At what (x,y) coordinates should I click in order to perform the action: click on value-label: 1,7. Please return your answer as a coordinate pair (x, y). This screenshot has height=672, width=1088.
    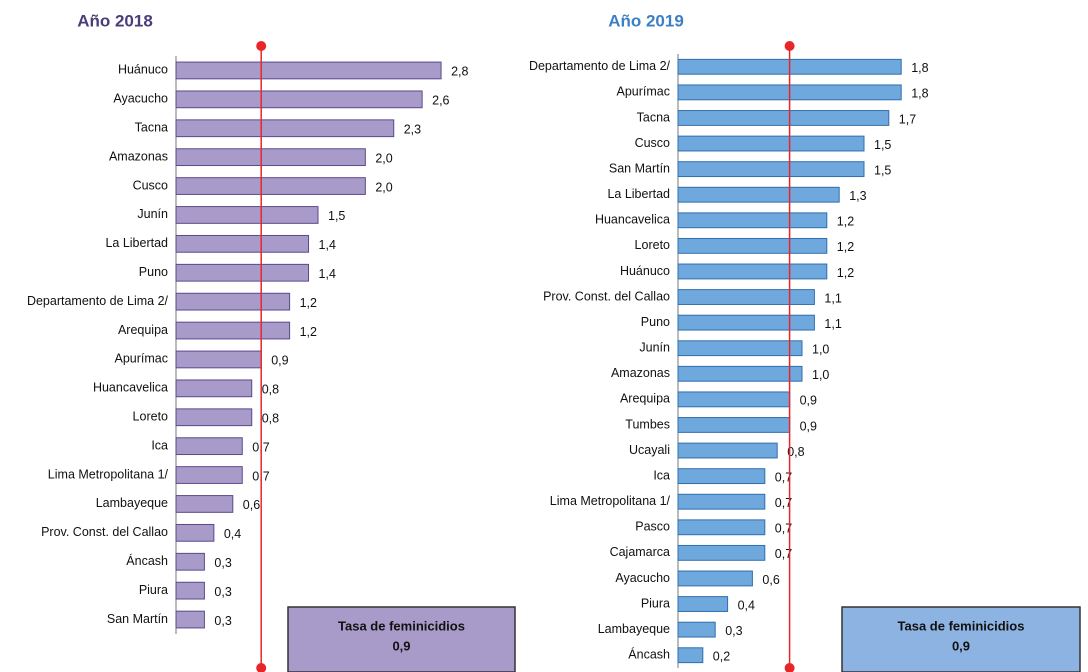
    Looking at the image, I should click on (907, 119).